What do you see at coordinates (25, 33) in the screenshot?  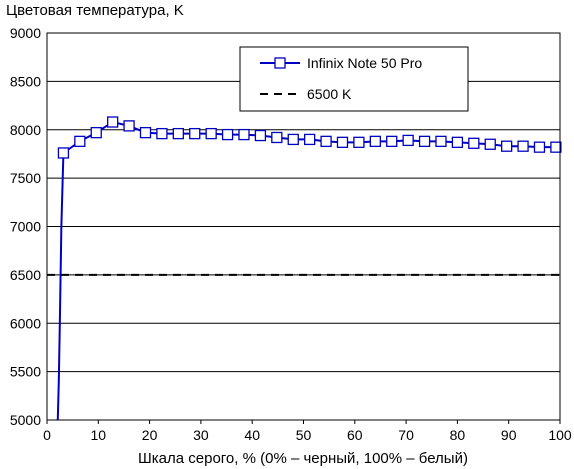 I see `y-tick-label: 9000` at bounding box center [25, 33].